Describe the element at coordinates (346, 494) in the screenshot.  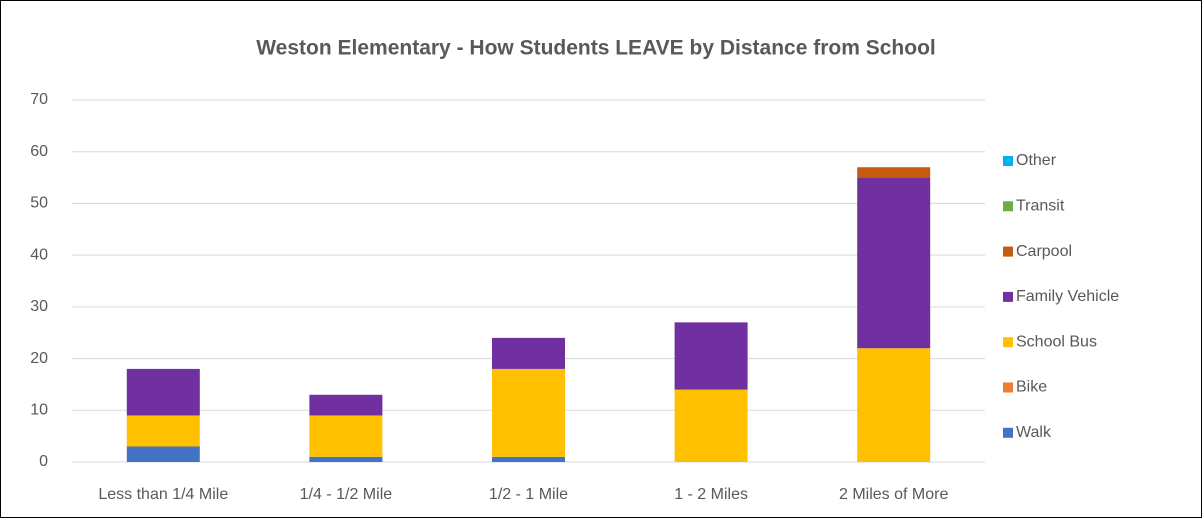
I see `x-tick-label: 1/4 - 1/2 Mile` at that location.